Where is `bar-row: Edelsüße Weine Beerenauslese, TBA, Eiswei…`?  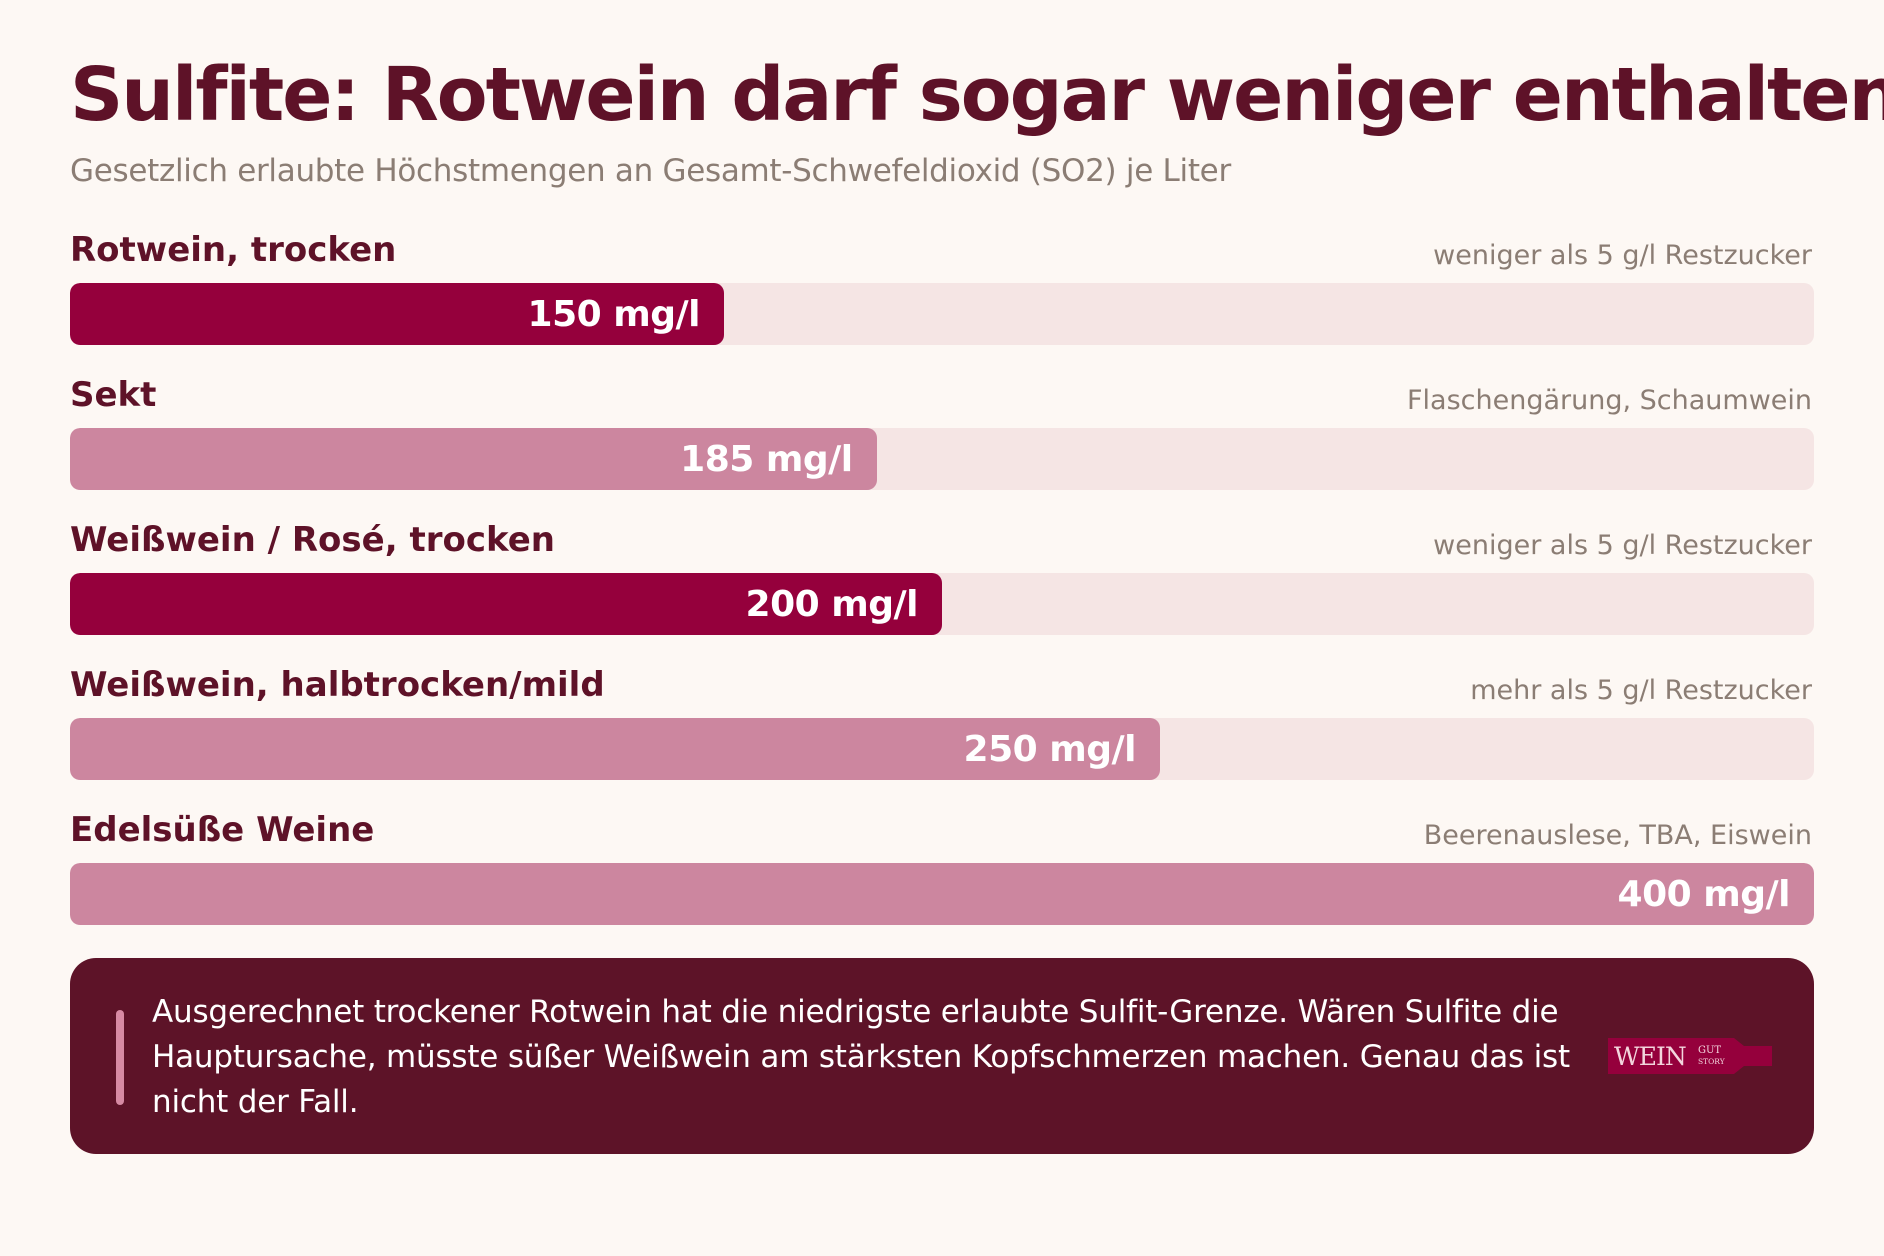 bar-row: Edelsüße Weine Beerenauslese, TBA, Eiswei… is located at coordinates (942, 874).